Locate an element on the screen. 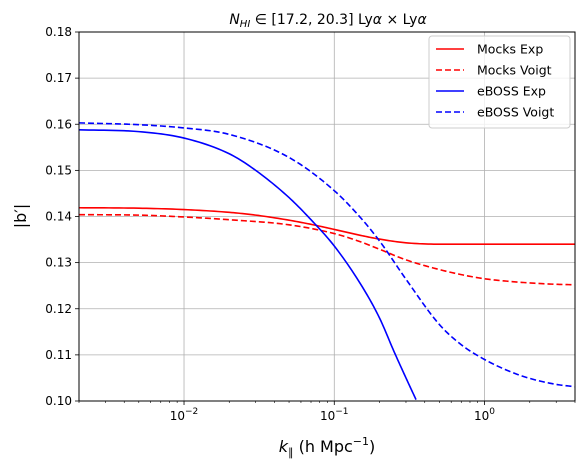 This screenshot has width=584, height=470. x-axis-label: k∥ (h Mpc−1) is located at coordinates (327, 447).